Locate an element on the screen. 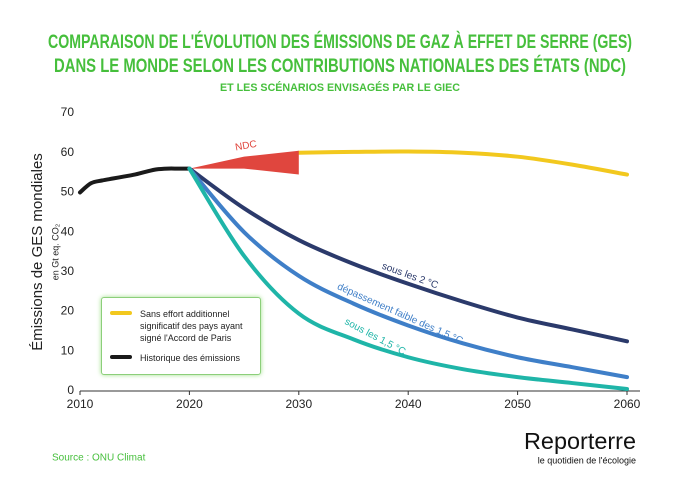  x-tick-label: 2020 is located at coordinates (189, 404).